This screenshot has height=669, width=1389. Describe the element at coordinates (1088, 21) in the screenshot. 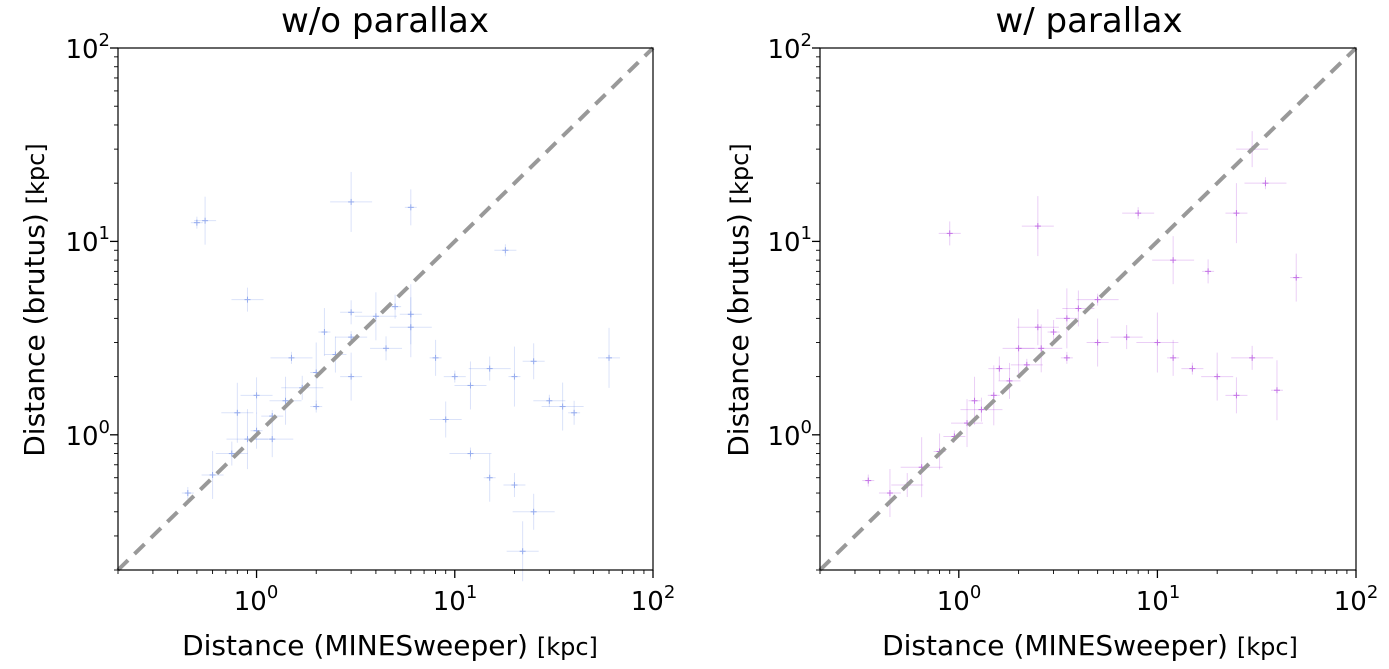

I see `chart-title-with-parallax: w/ parallax` at that location.